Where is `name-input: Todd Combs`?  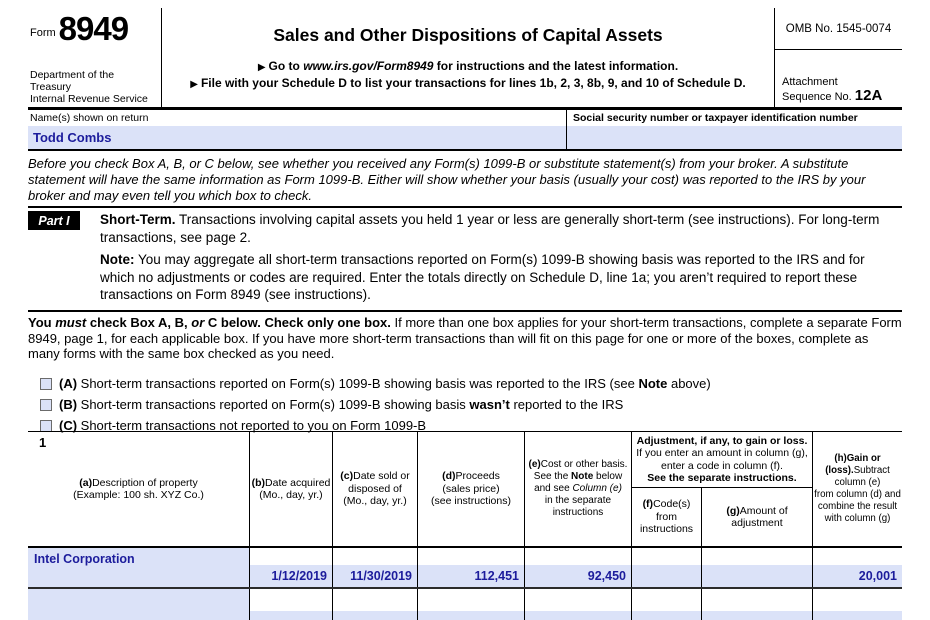
name-input: Todd Combs is located at coordinates (297, 137).